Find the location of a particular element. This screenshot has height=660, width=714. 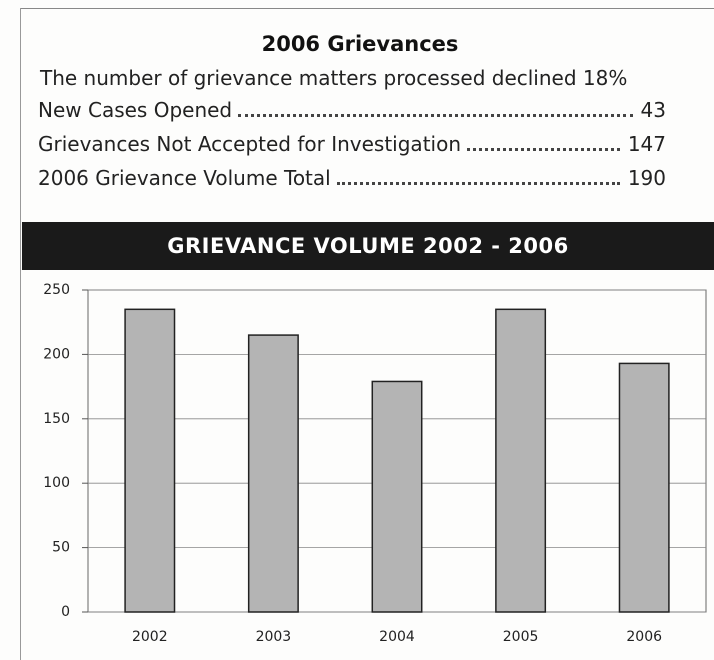

x-tick-label: 2003 is located at coordinates (274, 637).